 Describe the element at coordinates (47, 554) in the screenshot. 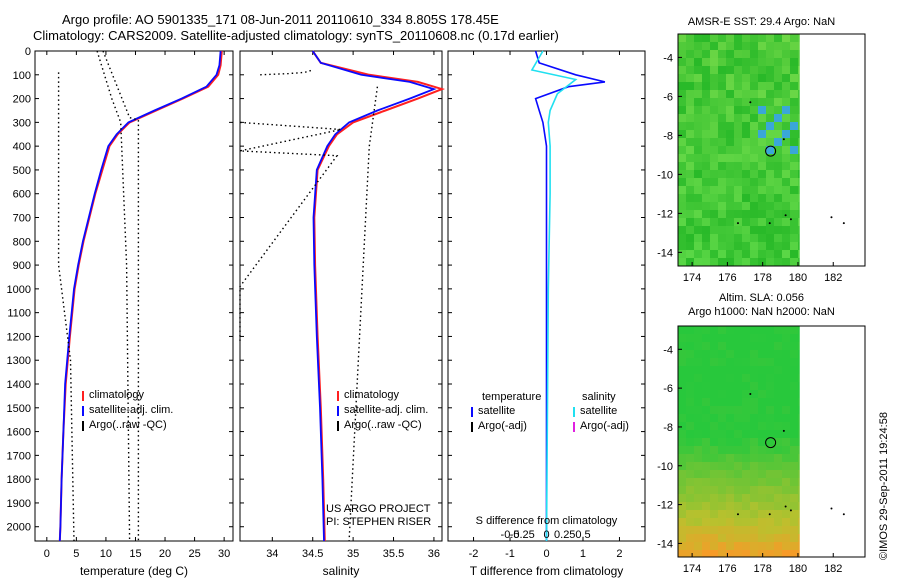

I see `x-tick-label: 0` at that location.